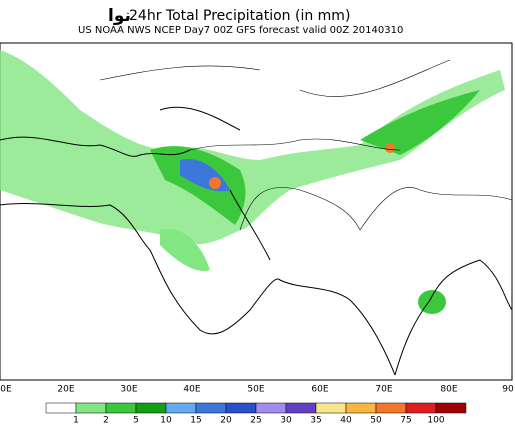 The height and width of the screenshot is (427, 515). What do you see at coordinates (448, 390) in the screenshot?
I see `longitude-label: 80E` at bounding box center [448, 390].